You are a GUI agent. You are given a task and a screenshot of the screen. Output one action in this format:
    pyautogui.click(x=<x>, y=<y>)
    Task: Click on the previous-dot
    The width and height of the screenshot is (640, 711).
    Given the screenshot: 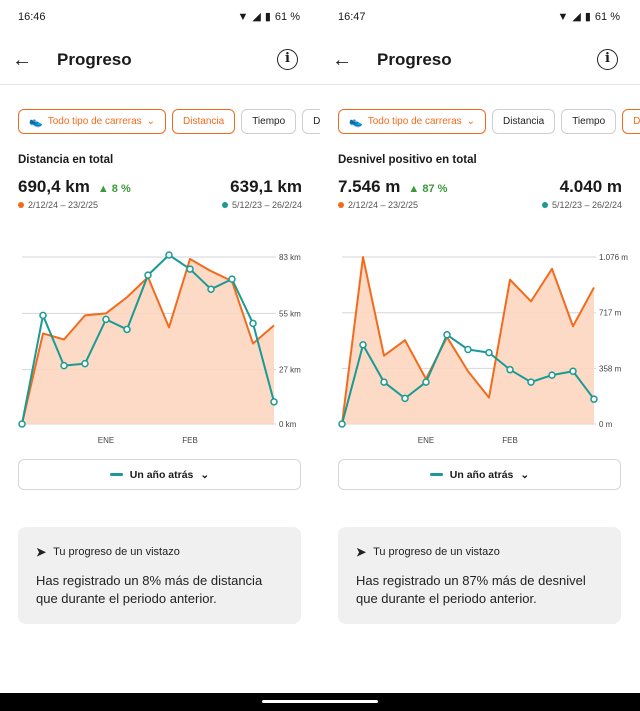 What is the action you would take?
    pyautogui.click(x=544, y=205)
    